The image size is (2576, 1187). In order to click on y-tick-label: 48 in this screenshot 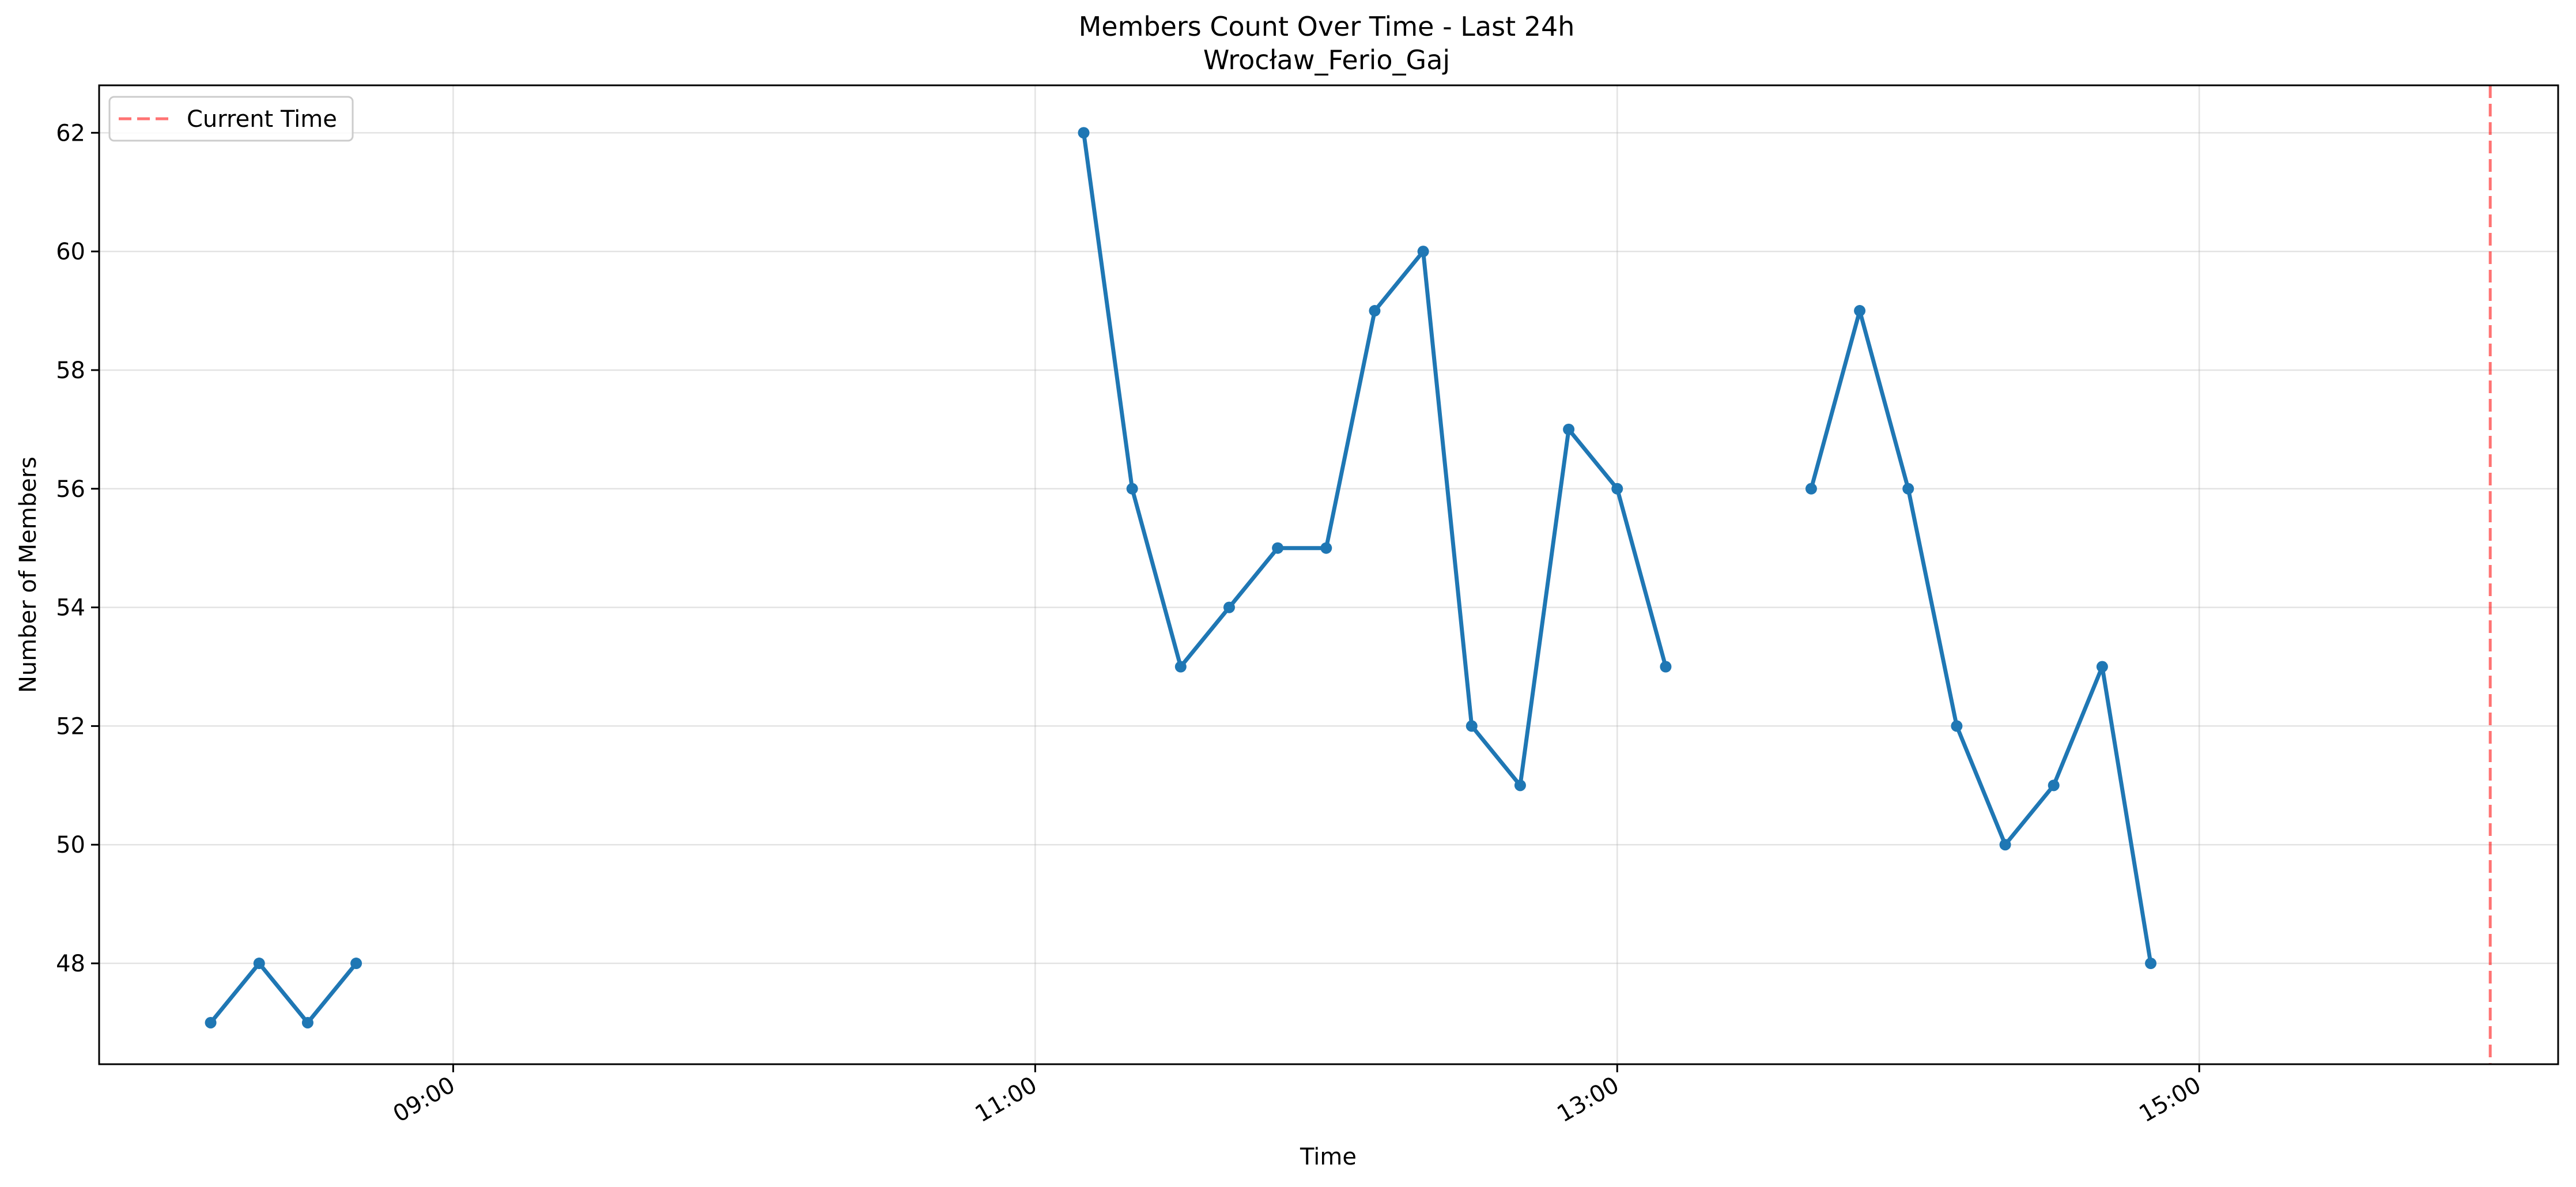, I will do `click(70, 964)`.